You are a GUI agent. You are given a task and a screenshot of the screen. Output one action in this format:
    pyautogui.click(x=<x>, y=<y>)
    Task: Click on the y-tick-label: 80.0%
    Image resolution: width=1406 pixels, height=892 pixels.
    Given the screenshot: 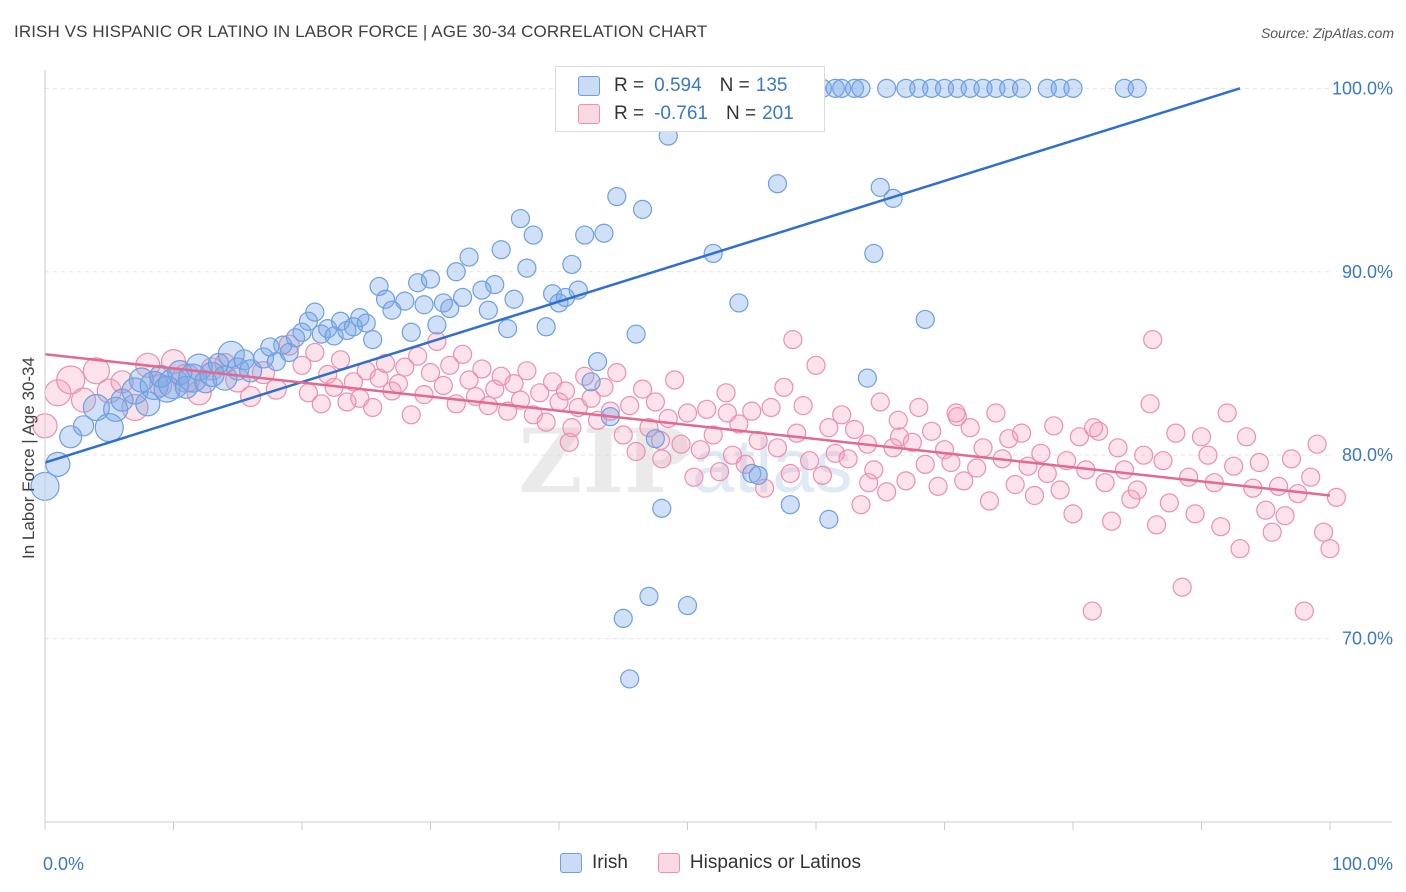 What is the action you would take?
    pyautogui.click(x=1367, y=455)
    